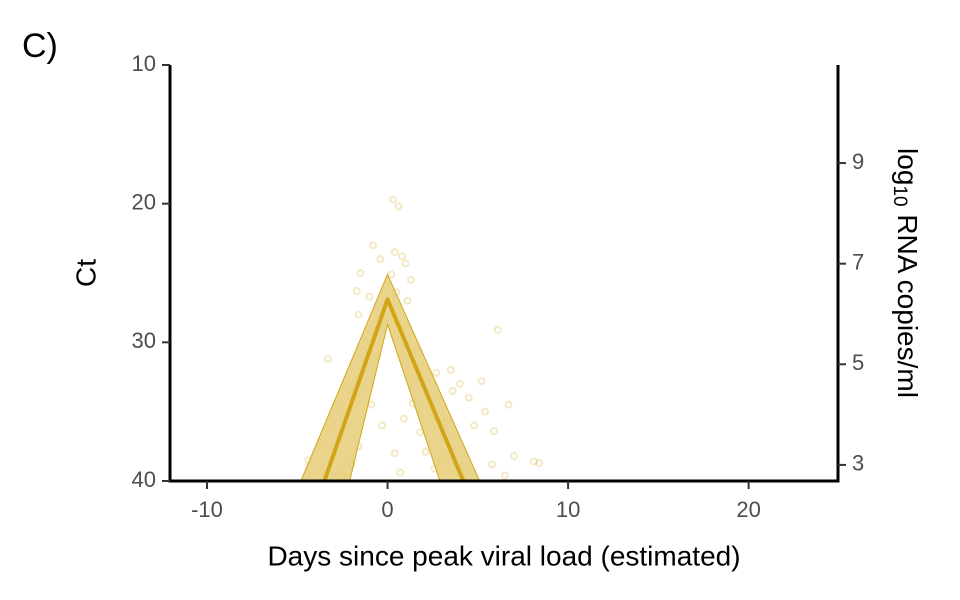 This screenshot has height=600, width=960. What do you see at coordinates (568, 509) in the screenshot?
I see `x-tick-label: 10` at bounding box center [568, 509].